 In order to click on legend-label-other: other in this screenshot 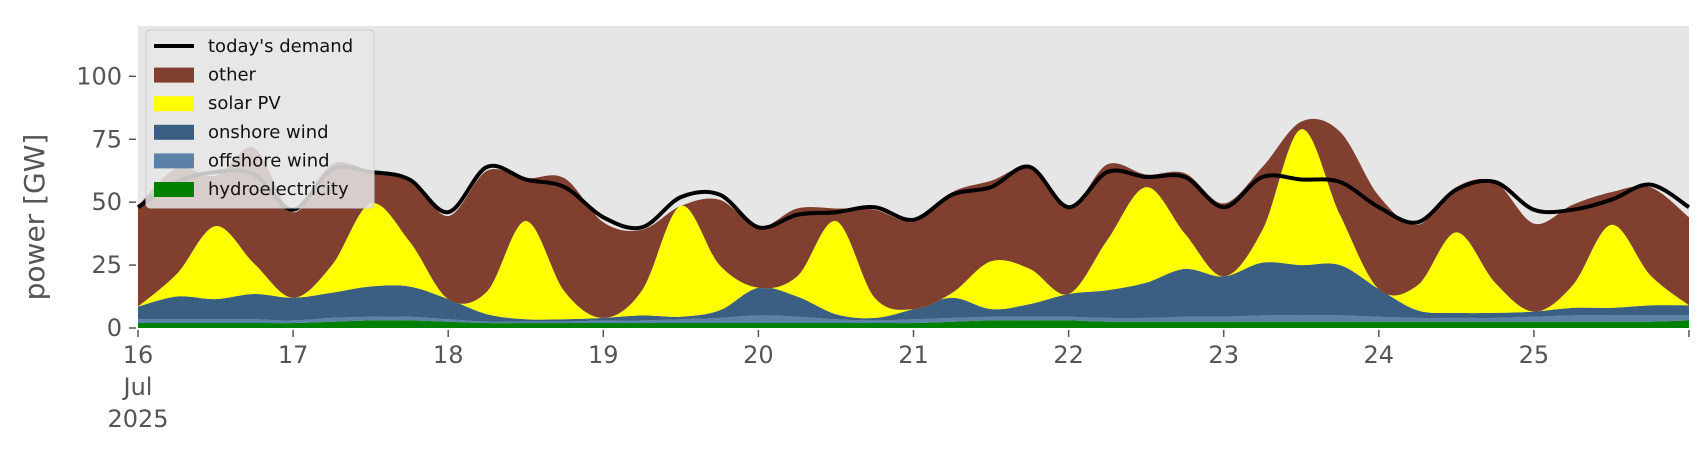, I will do `click(232, 75)`.